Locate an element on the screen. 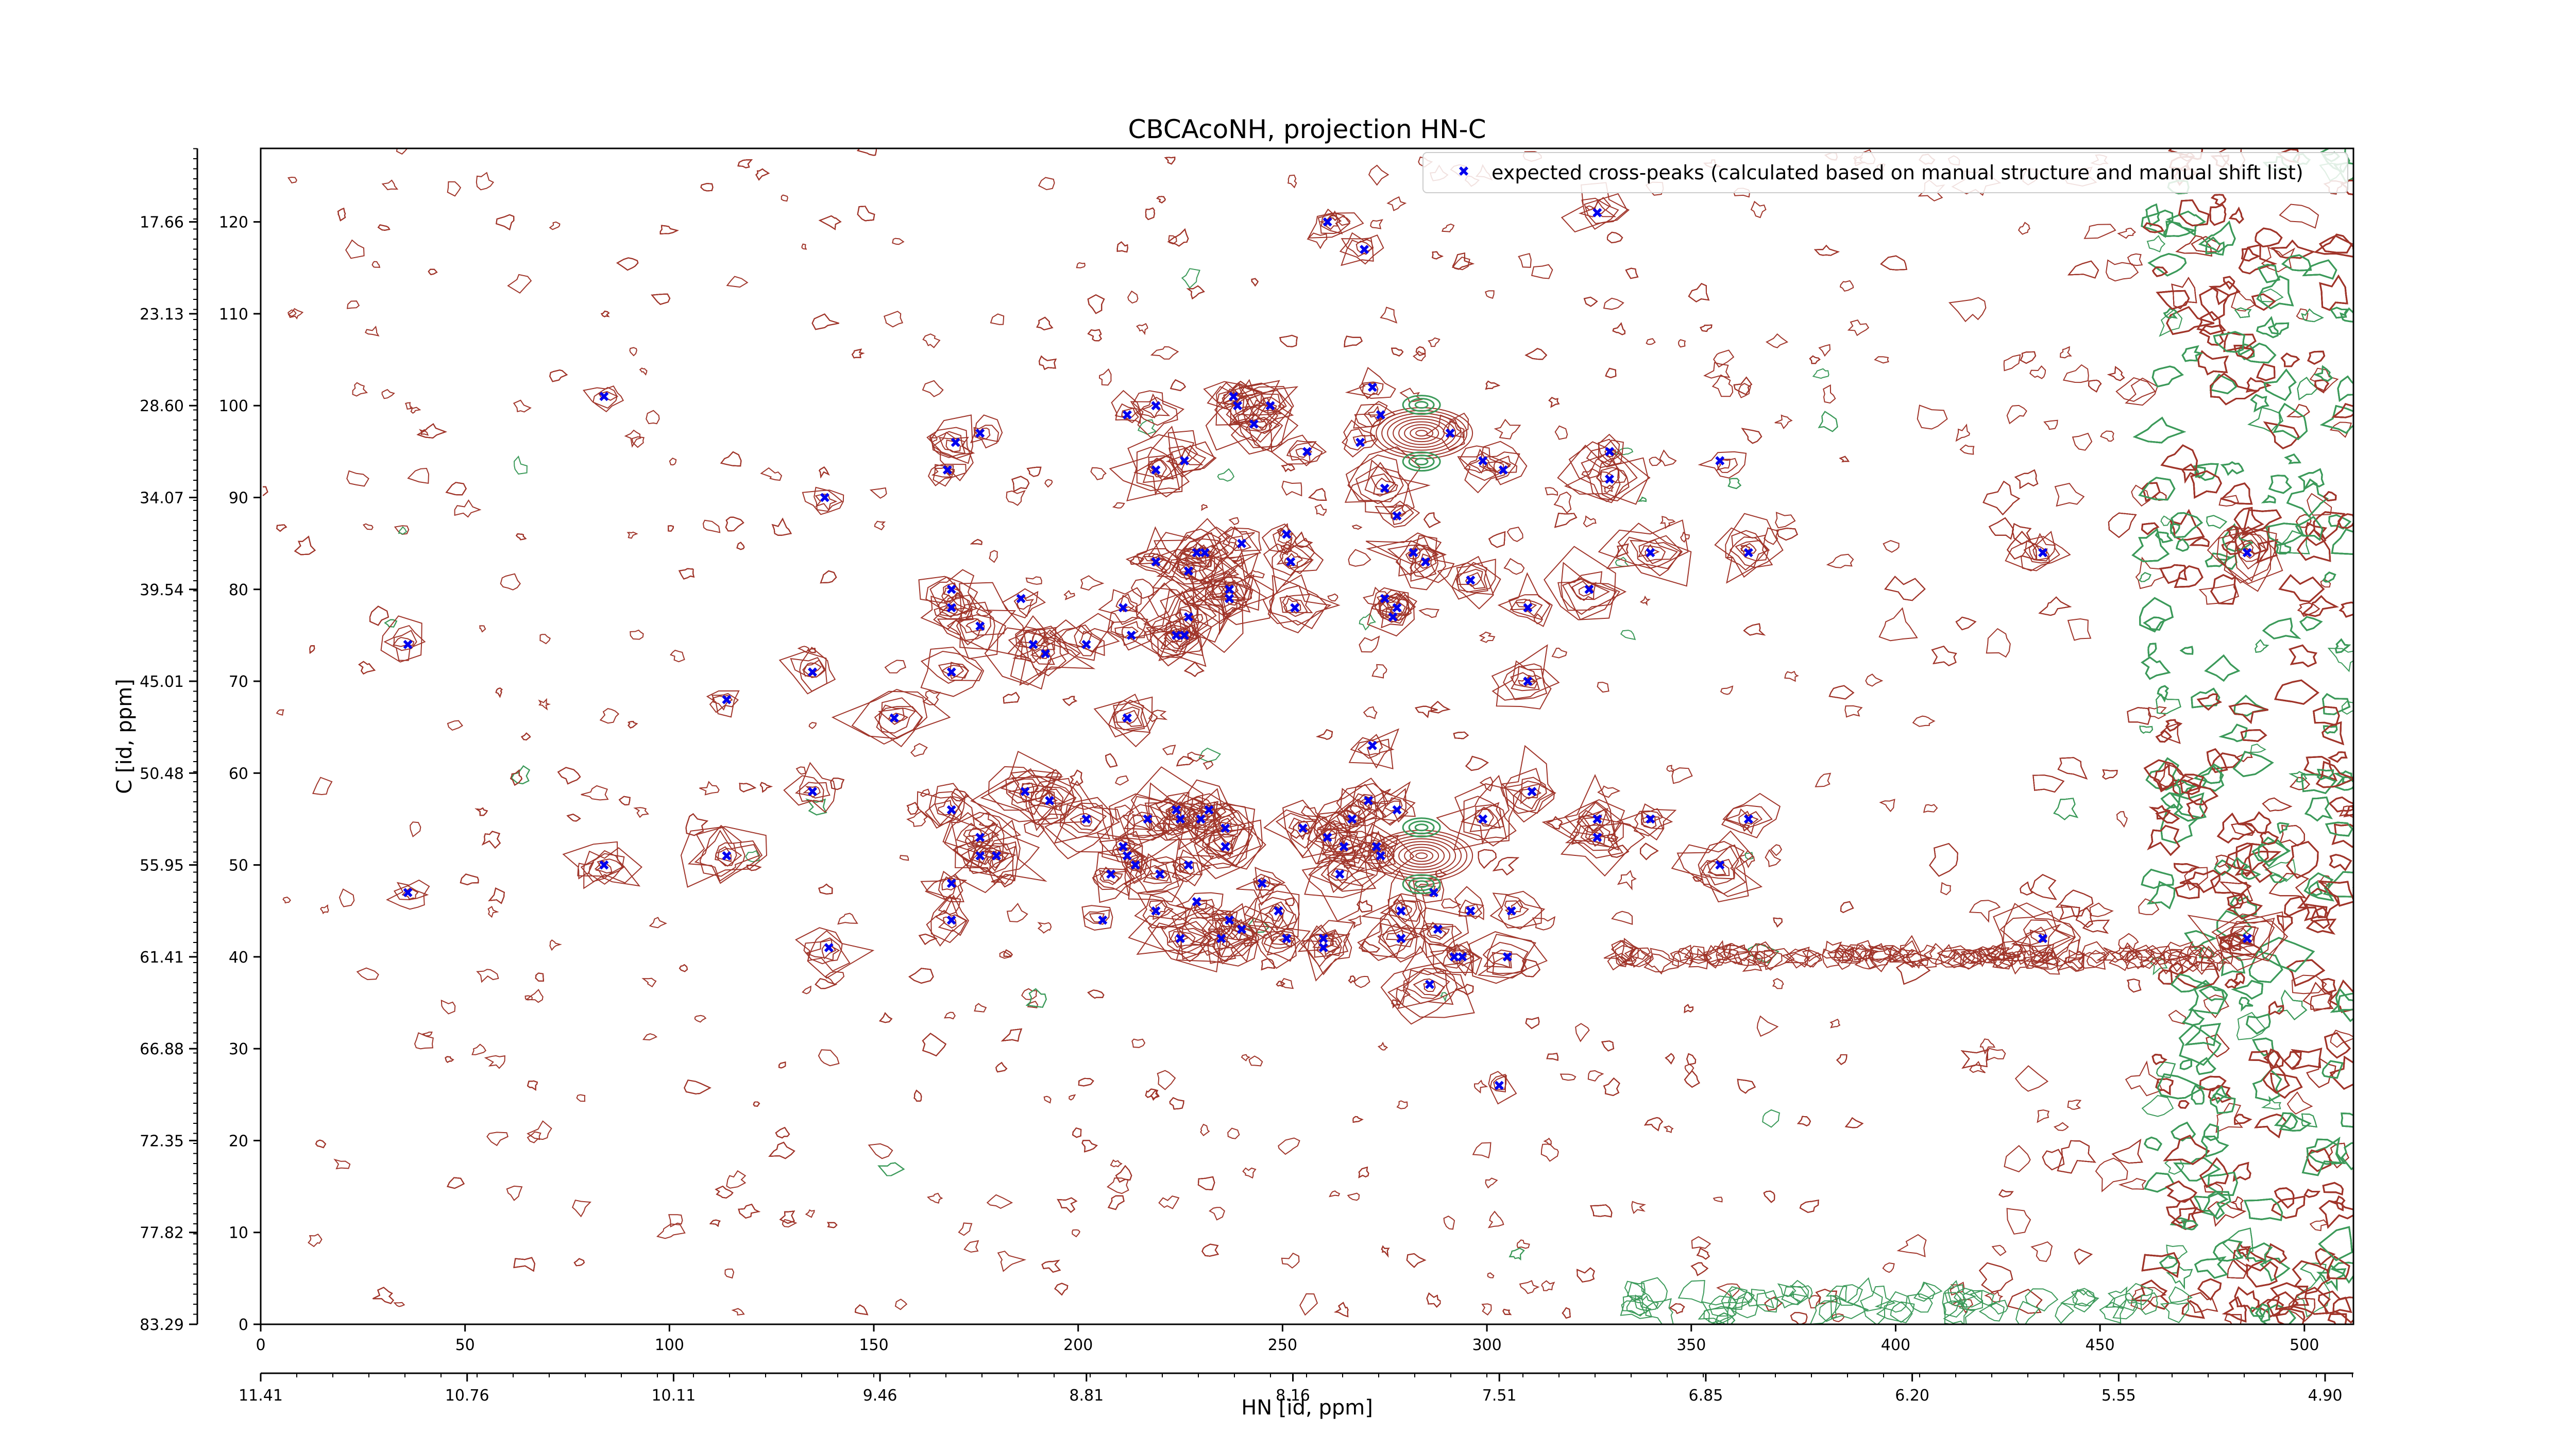 The width and height of the screenshot is (2576, 1449). negative-peak-contour is located at coordinates (1422, 884).